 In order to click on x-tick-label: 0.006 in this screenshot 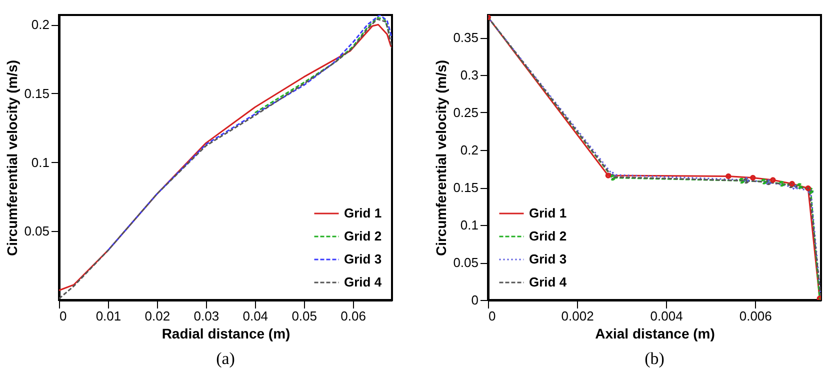, I will do `click(755, 316)`.